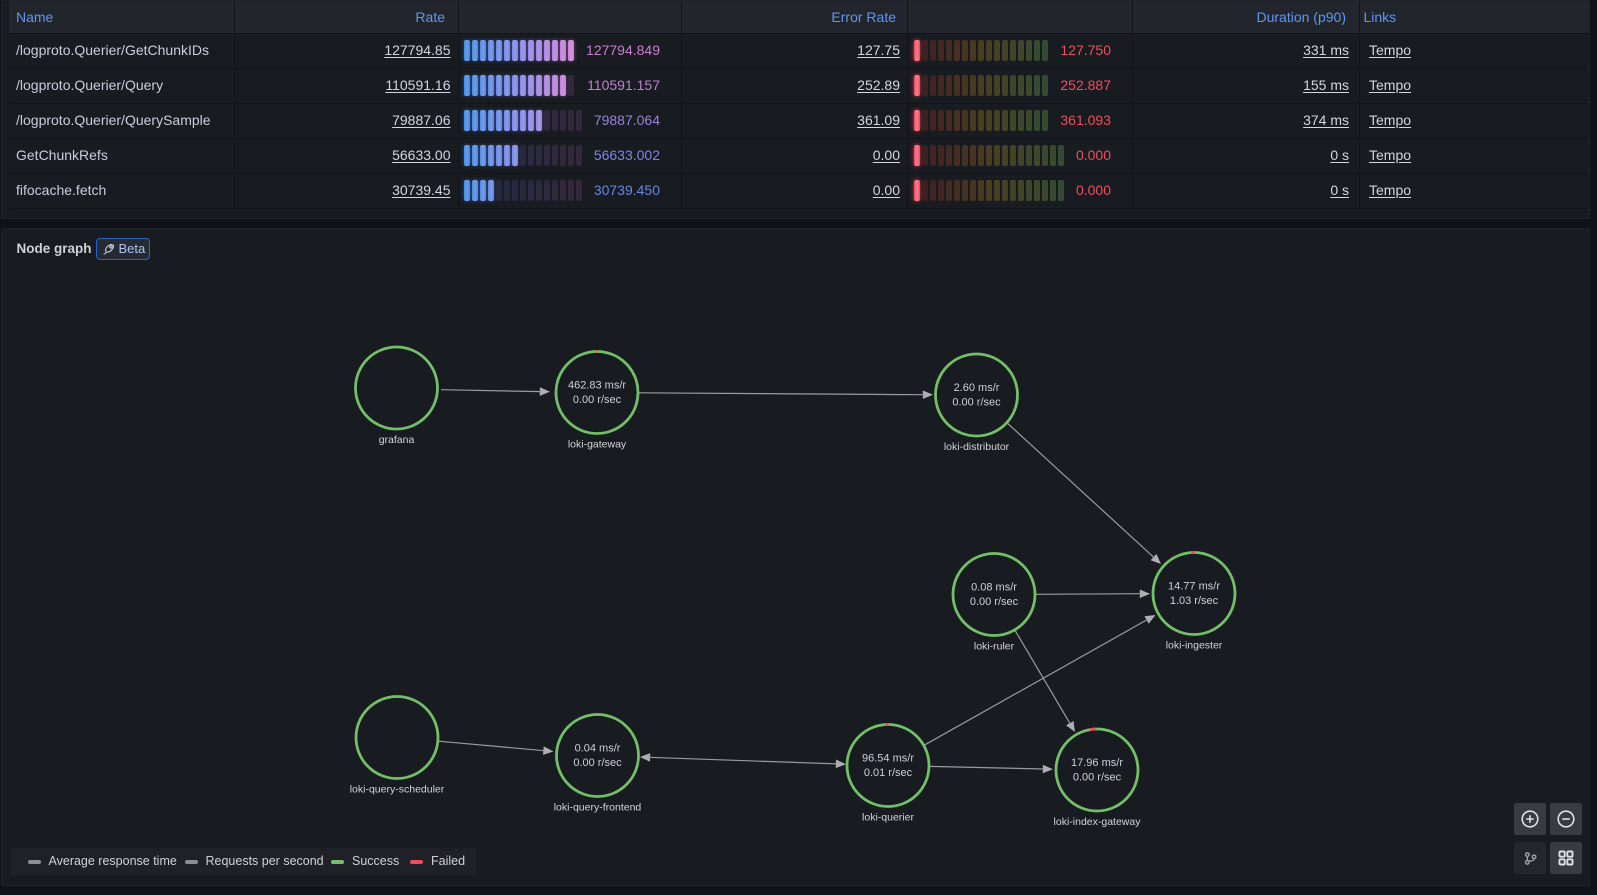 The image size is (1597, 895). I want to click on svg-text: loki-query-scheduler, so click(397, 790).